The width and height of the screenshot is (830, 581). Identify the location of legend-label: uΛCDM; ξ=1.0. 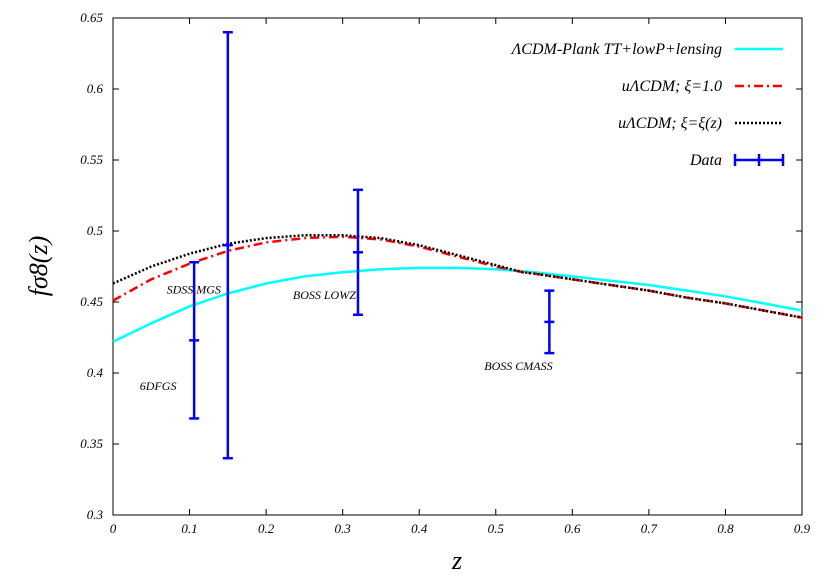
(672, 86).